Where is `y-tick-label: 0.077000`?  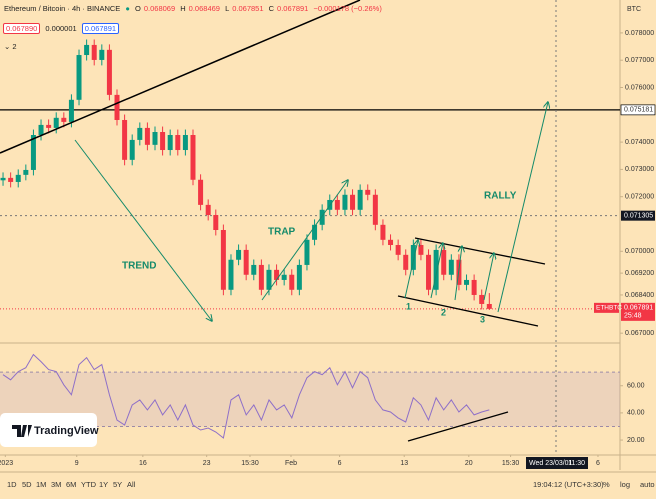
y-tick-label: 0.077000 is located at coordinates (639, 60).